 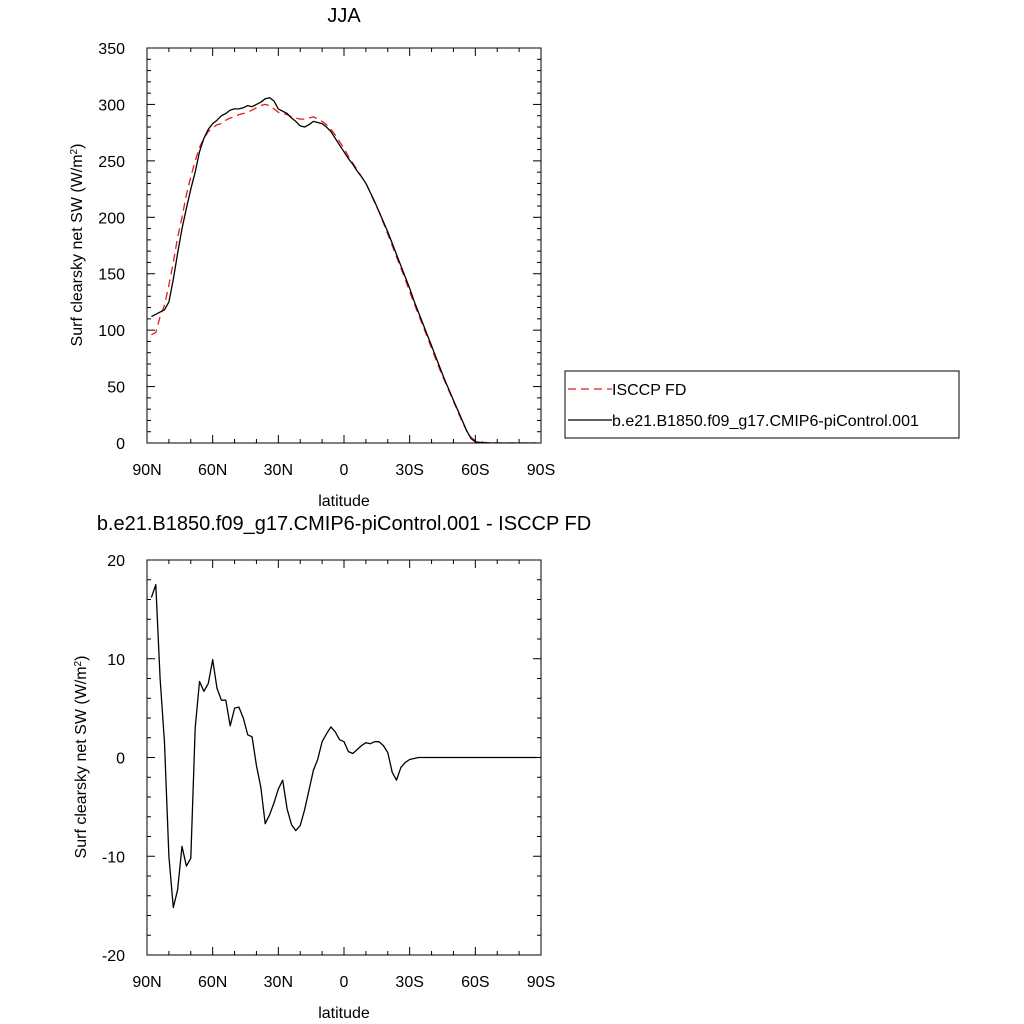 What do you see at coordinates (409, 982) in the screenshot?
I see `bottom-x-tick-label: 30S` at bounding box center [409, 982].